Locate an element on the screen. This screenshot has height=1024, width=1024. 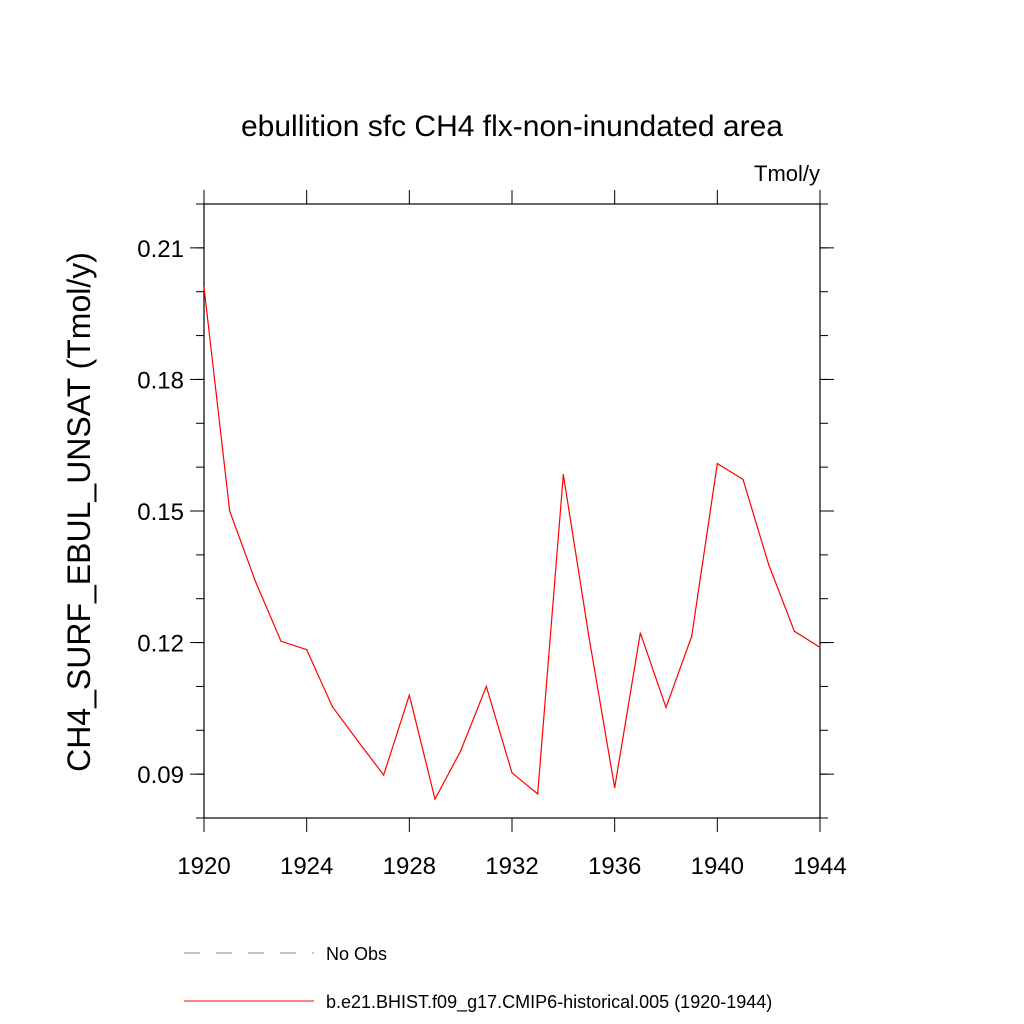
x-tick-label: 1944 is located at coordinates (819, 866).